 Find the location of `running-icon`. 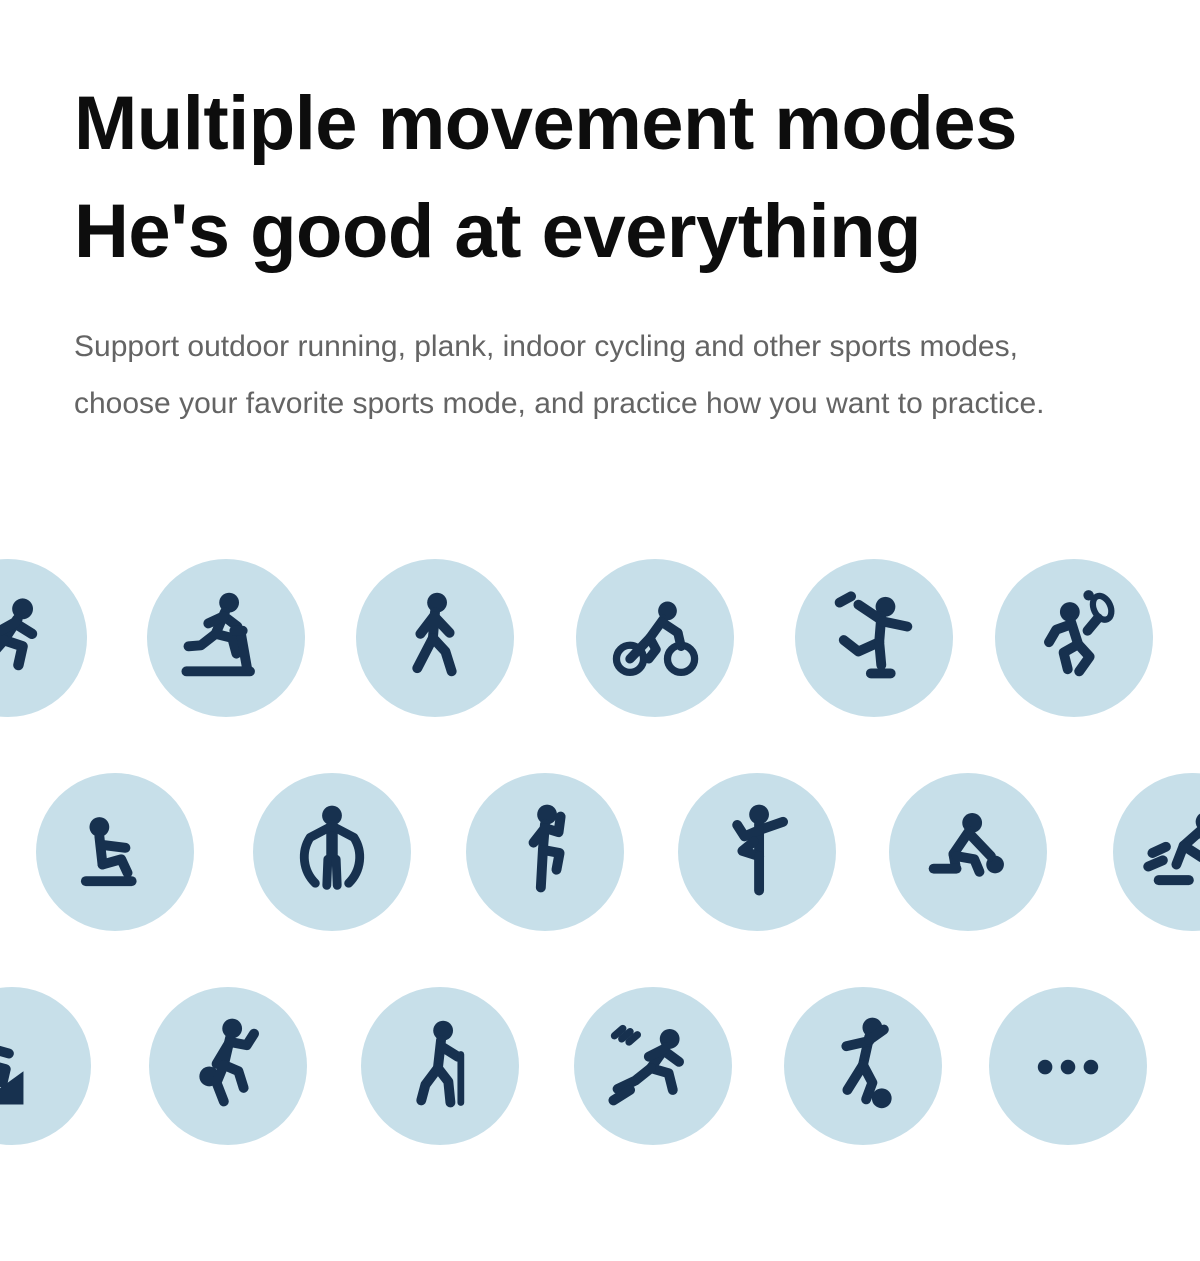

running-icon is located at coordinates (29, 638).